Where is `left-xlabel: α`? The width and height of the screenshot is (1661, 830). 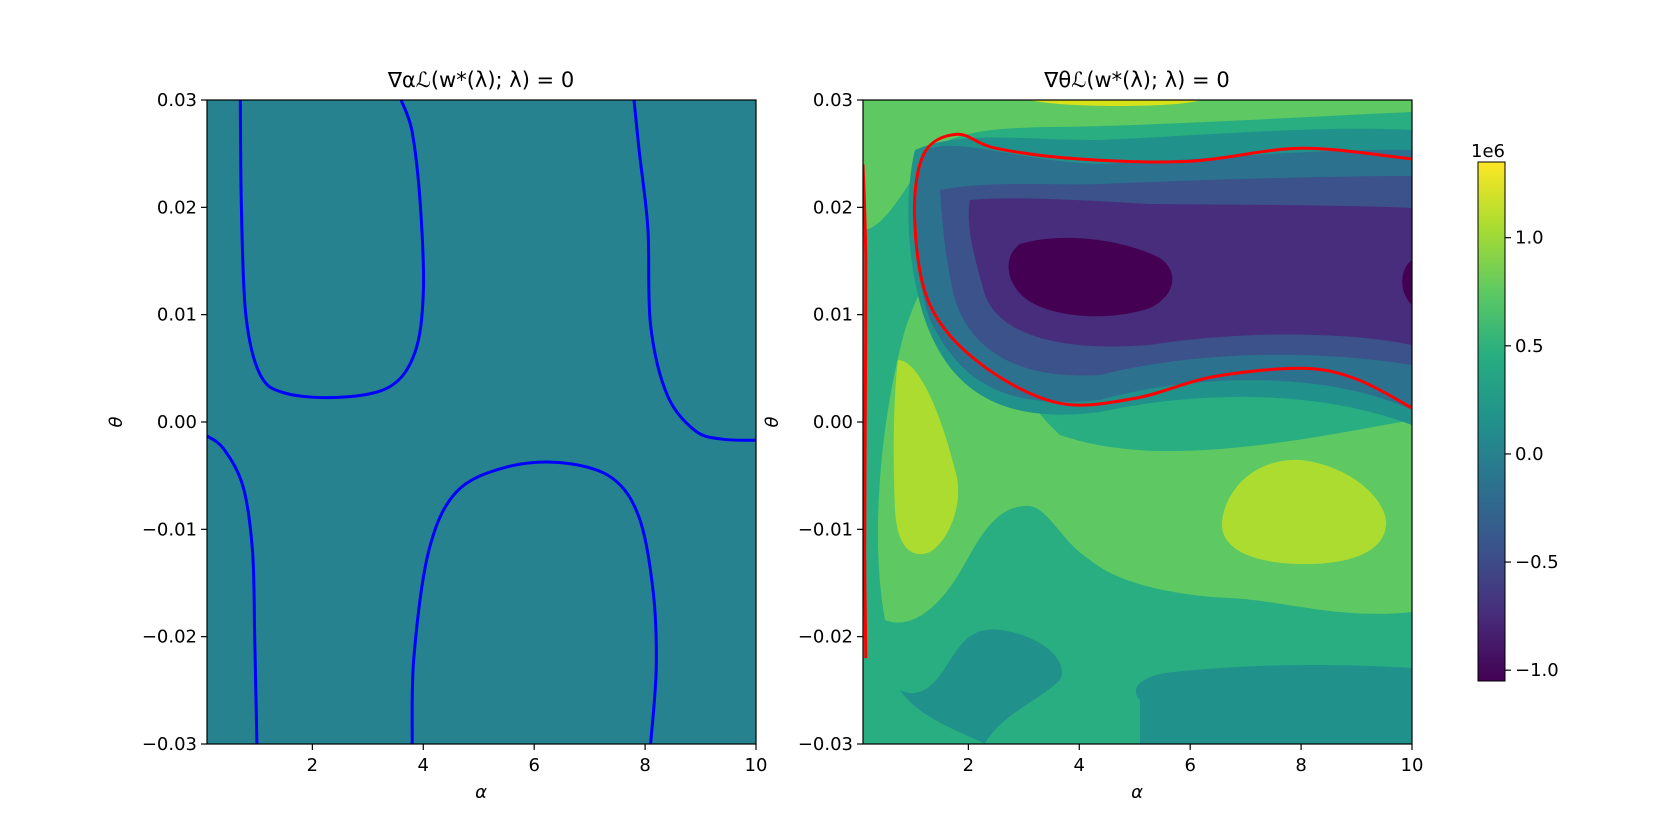
left-xlabel: α is located at coordinates (481, 792).